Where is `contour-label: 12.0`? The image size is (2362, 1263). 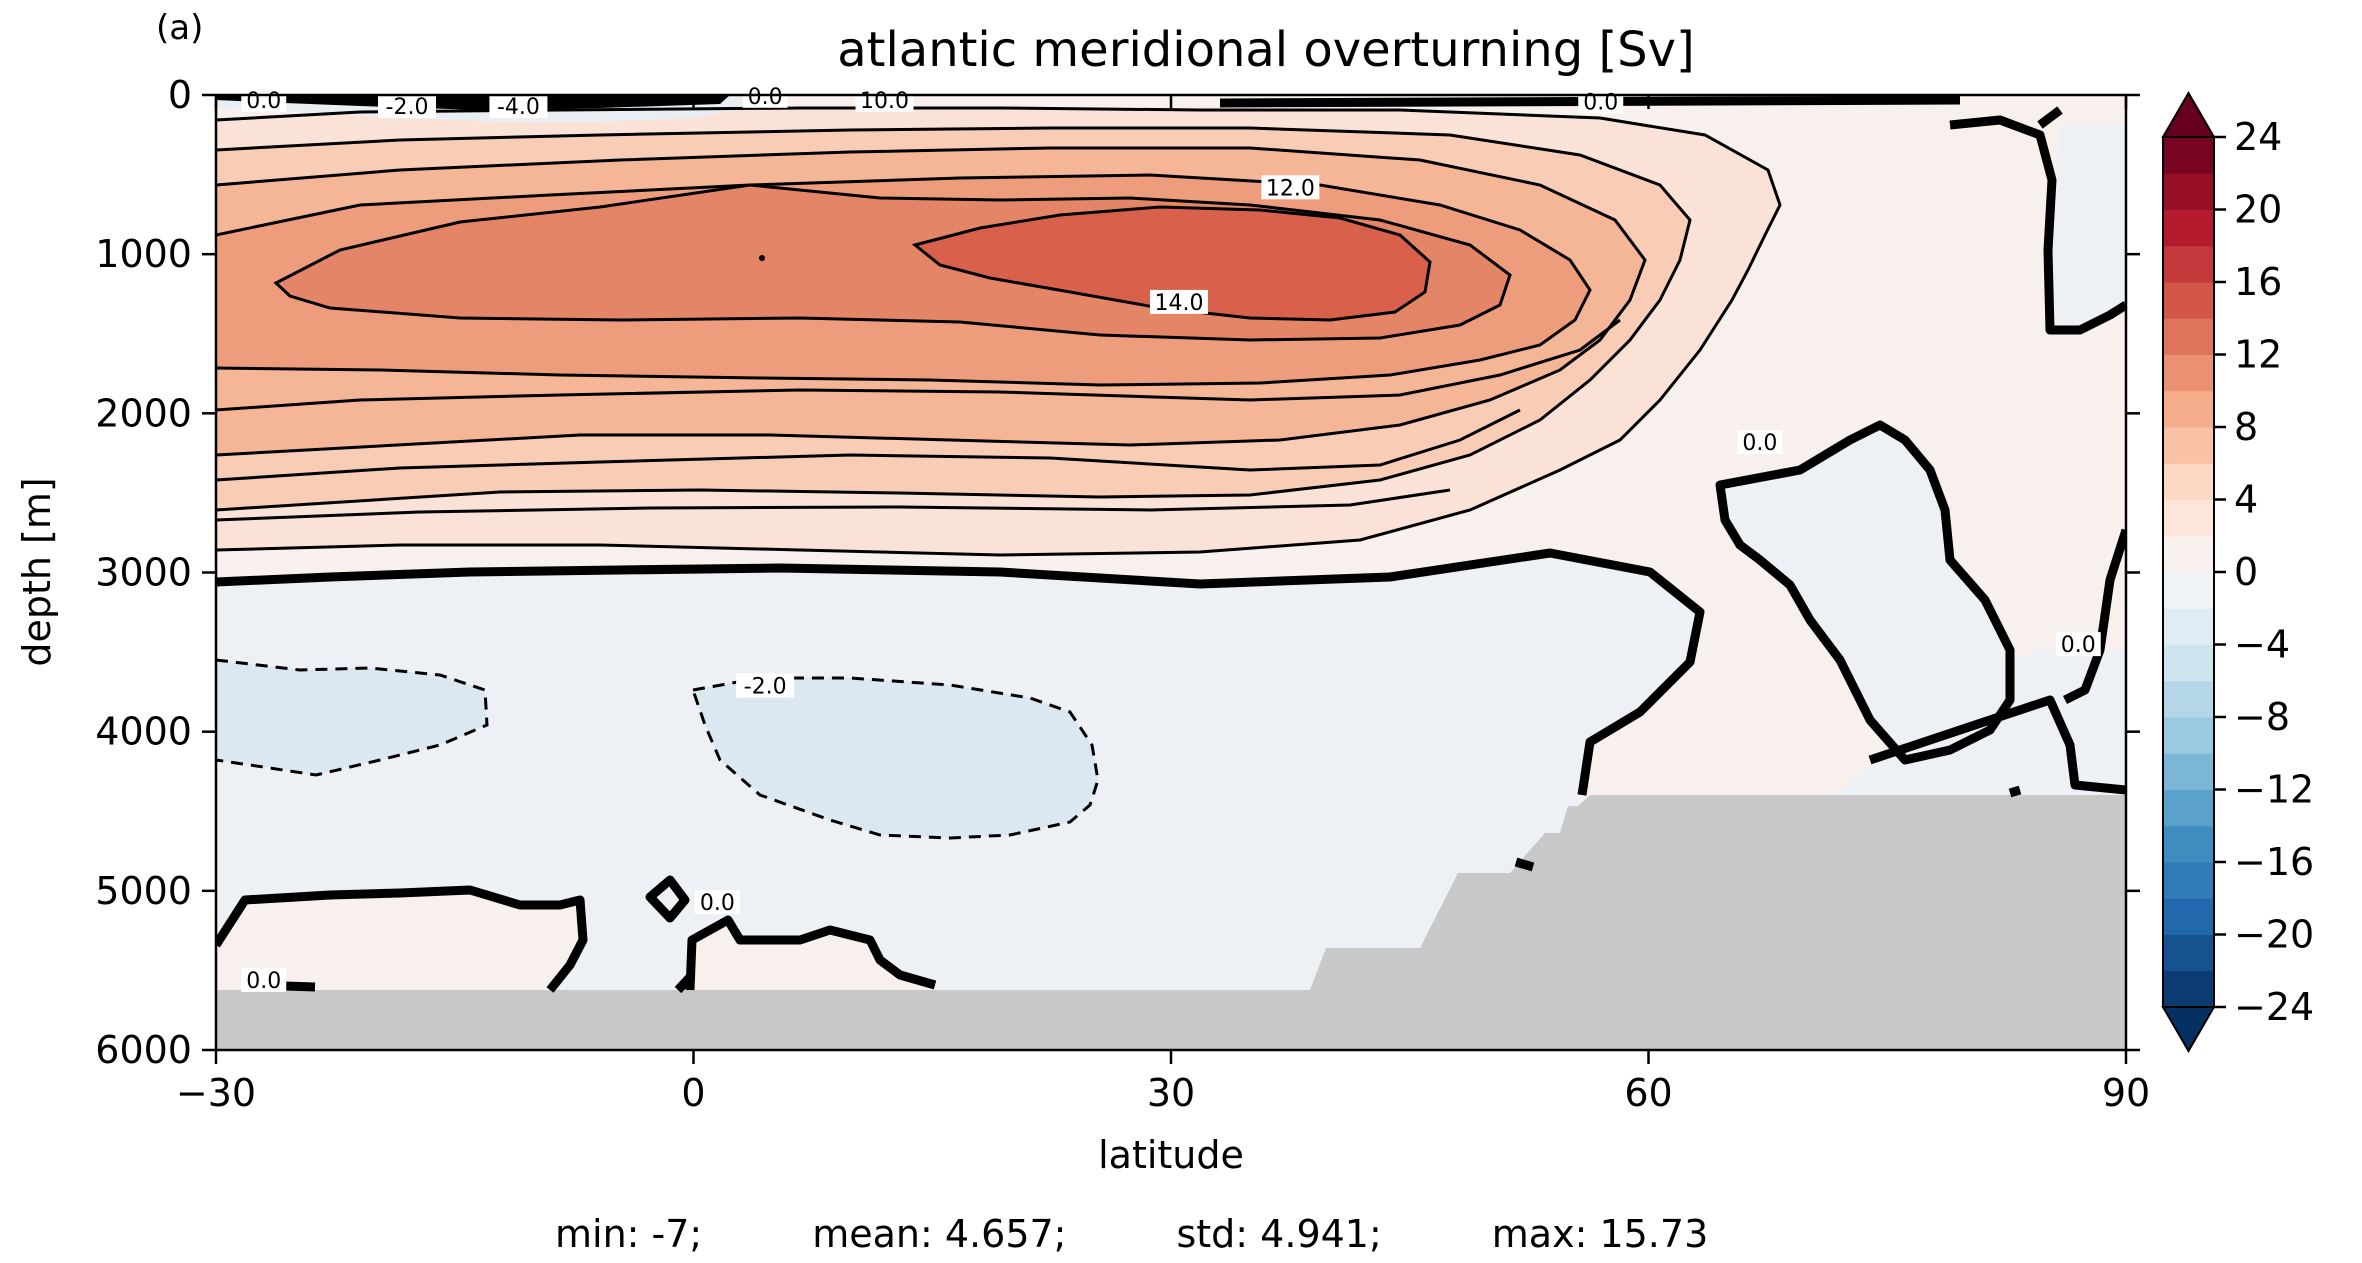
contour-label: 12.0 is located at coordinates (1290, 188).